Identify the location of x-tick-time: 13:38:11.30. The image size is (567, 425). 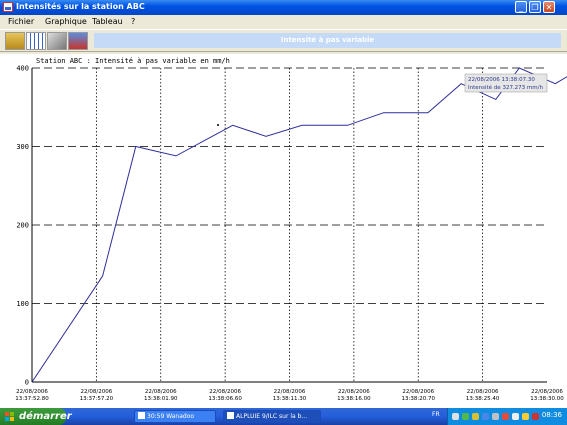
(290, 399).